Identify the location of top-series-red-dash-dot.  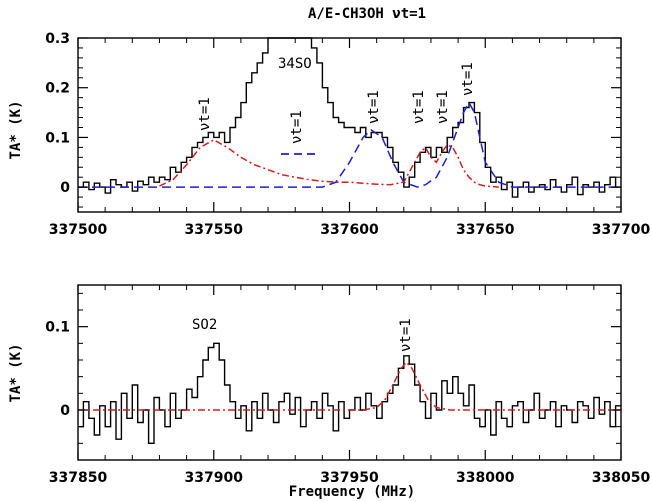
(329, 163).